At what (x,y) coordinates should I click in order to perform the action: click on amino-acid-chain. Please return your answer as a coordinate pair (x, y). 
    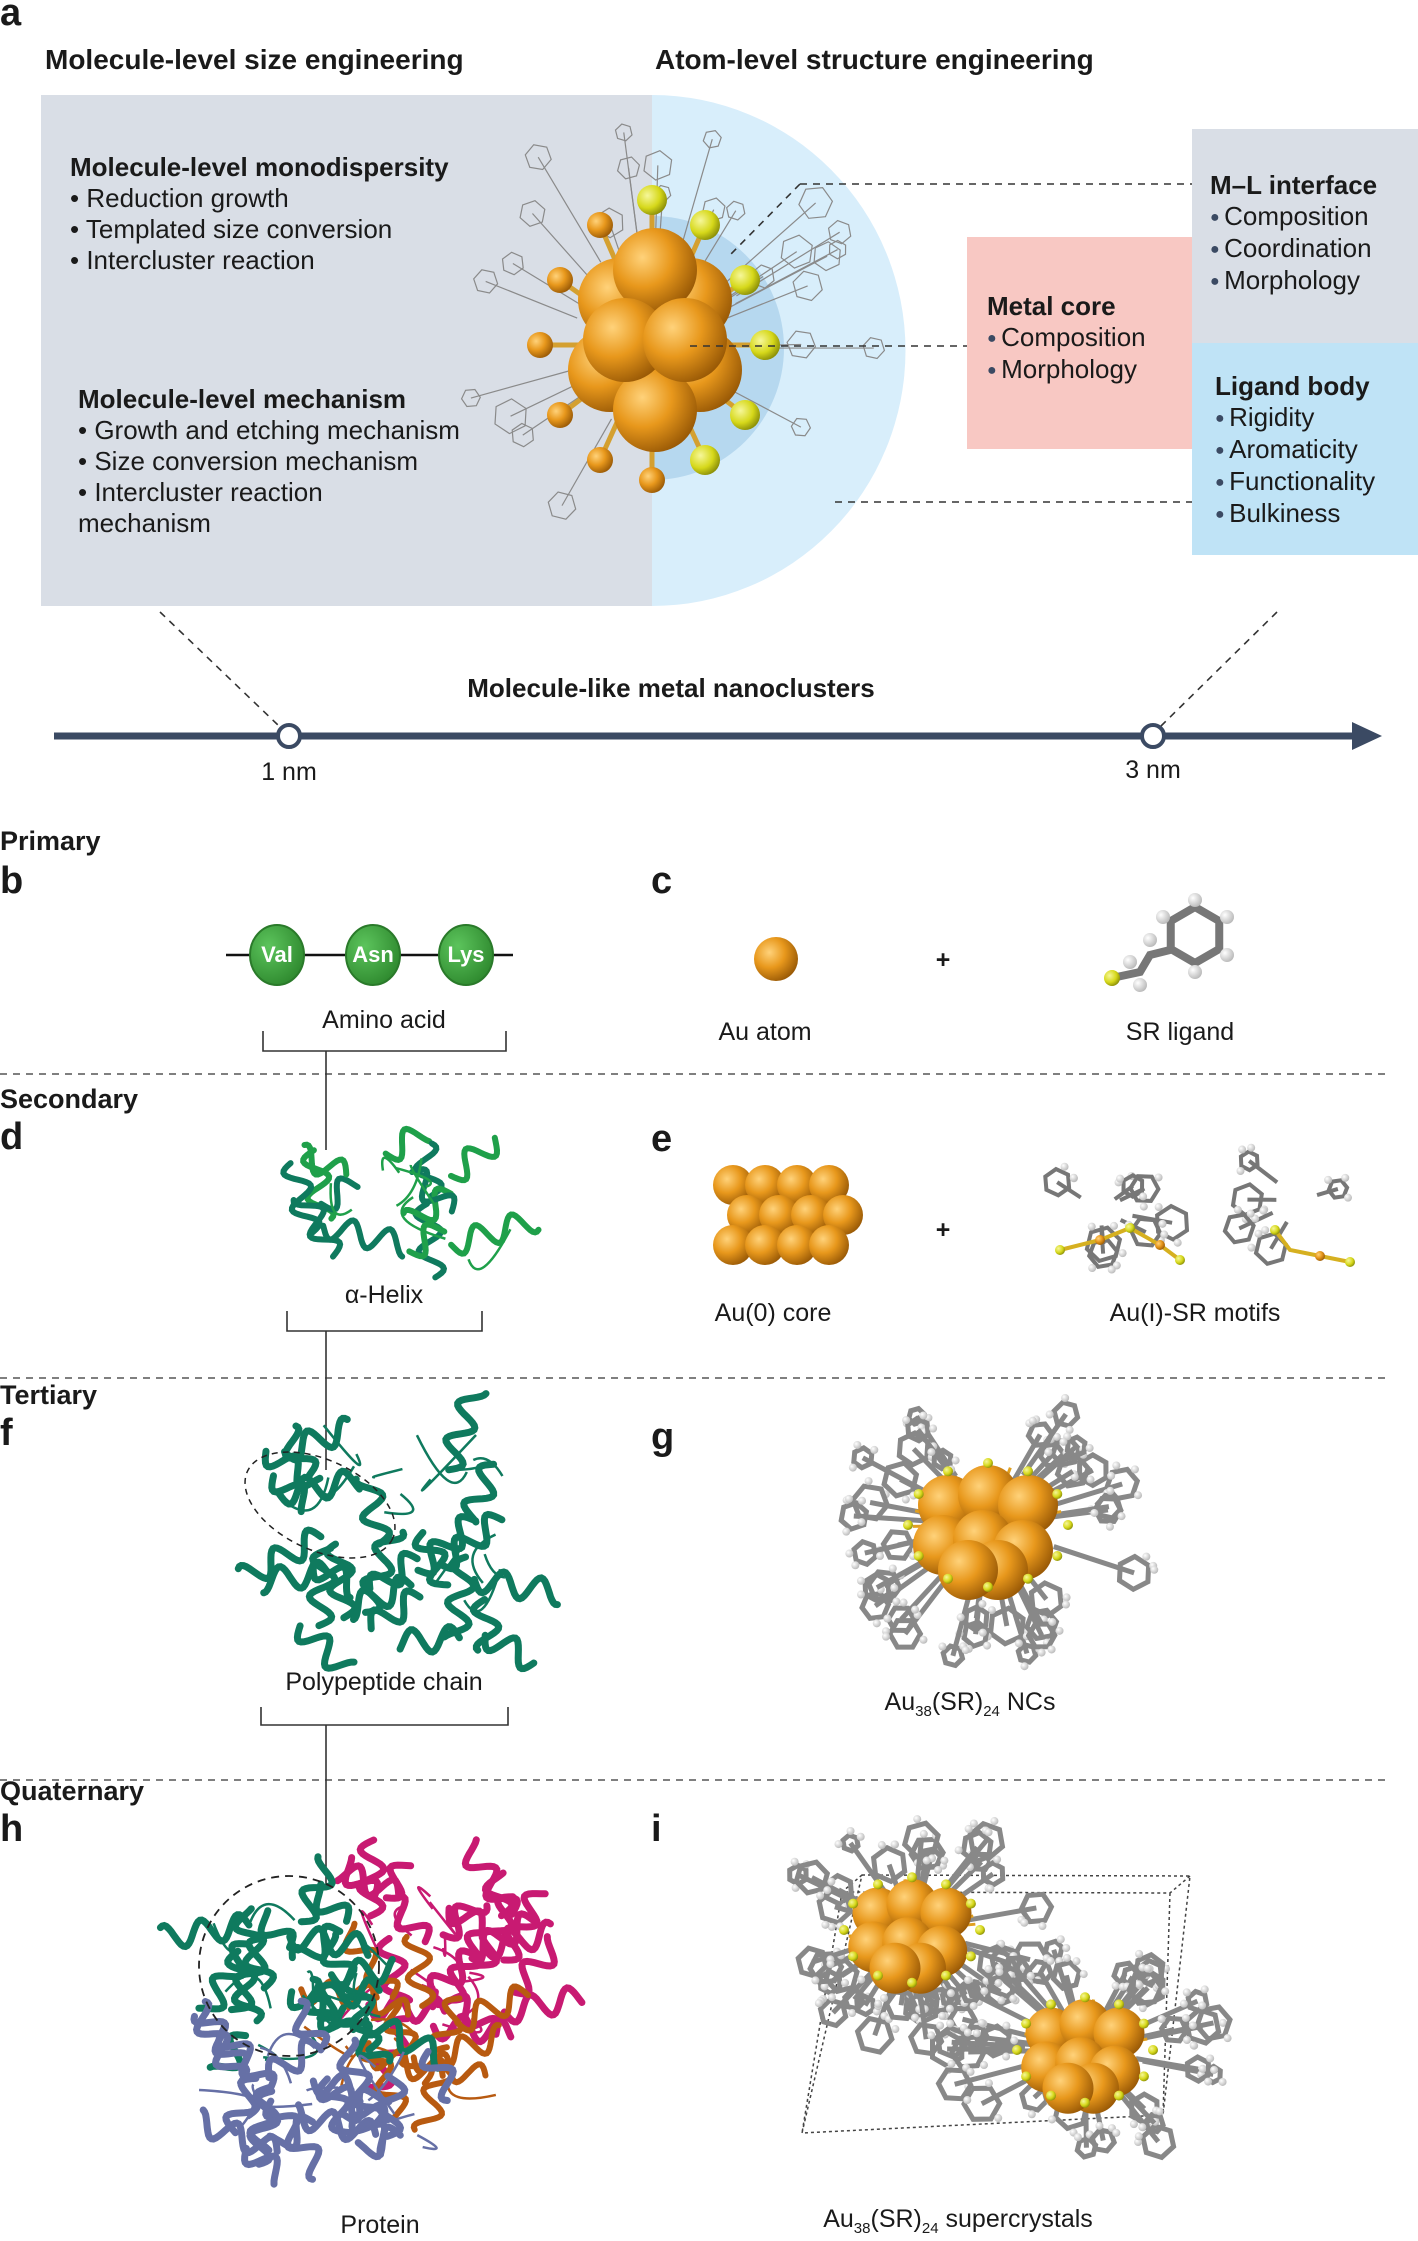
    Looking at the image, I should click on (369, 955).